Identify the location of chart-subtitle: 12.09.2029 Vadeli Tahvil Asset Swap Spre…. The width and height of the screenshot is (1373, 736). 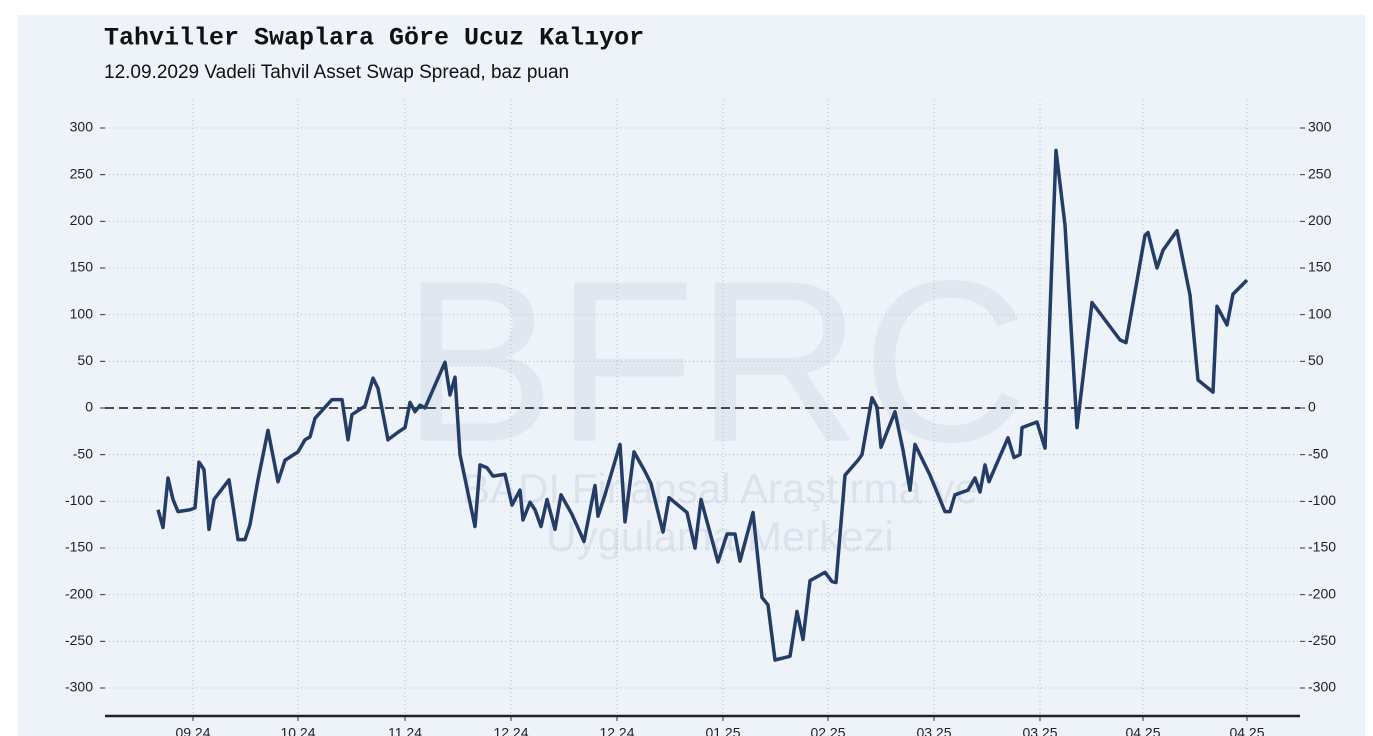
(336, 72).